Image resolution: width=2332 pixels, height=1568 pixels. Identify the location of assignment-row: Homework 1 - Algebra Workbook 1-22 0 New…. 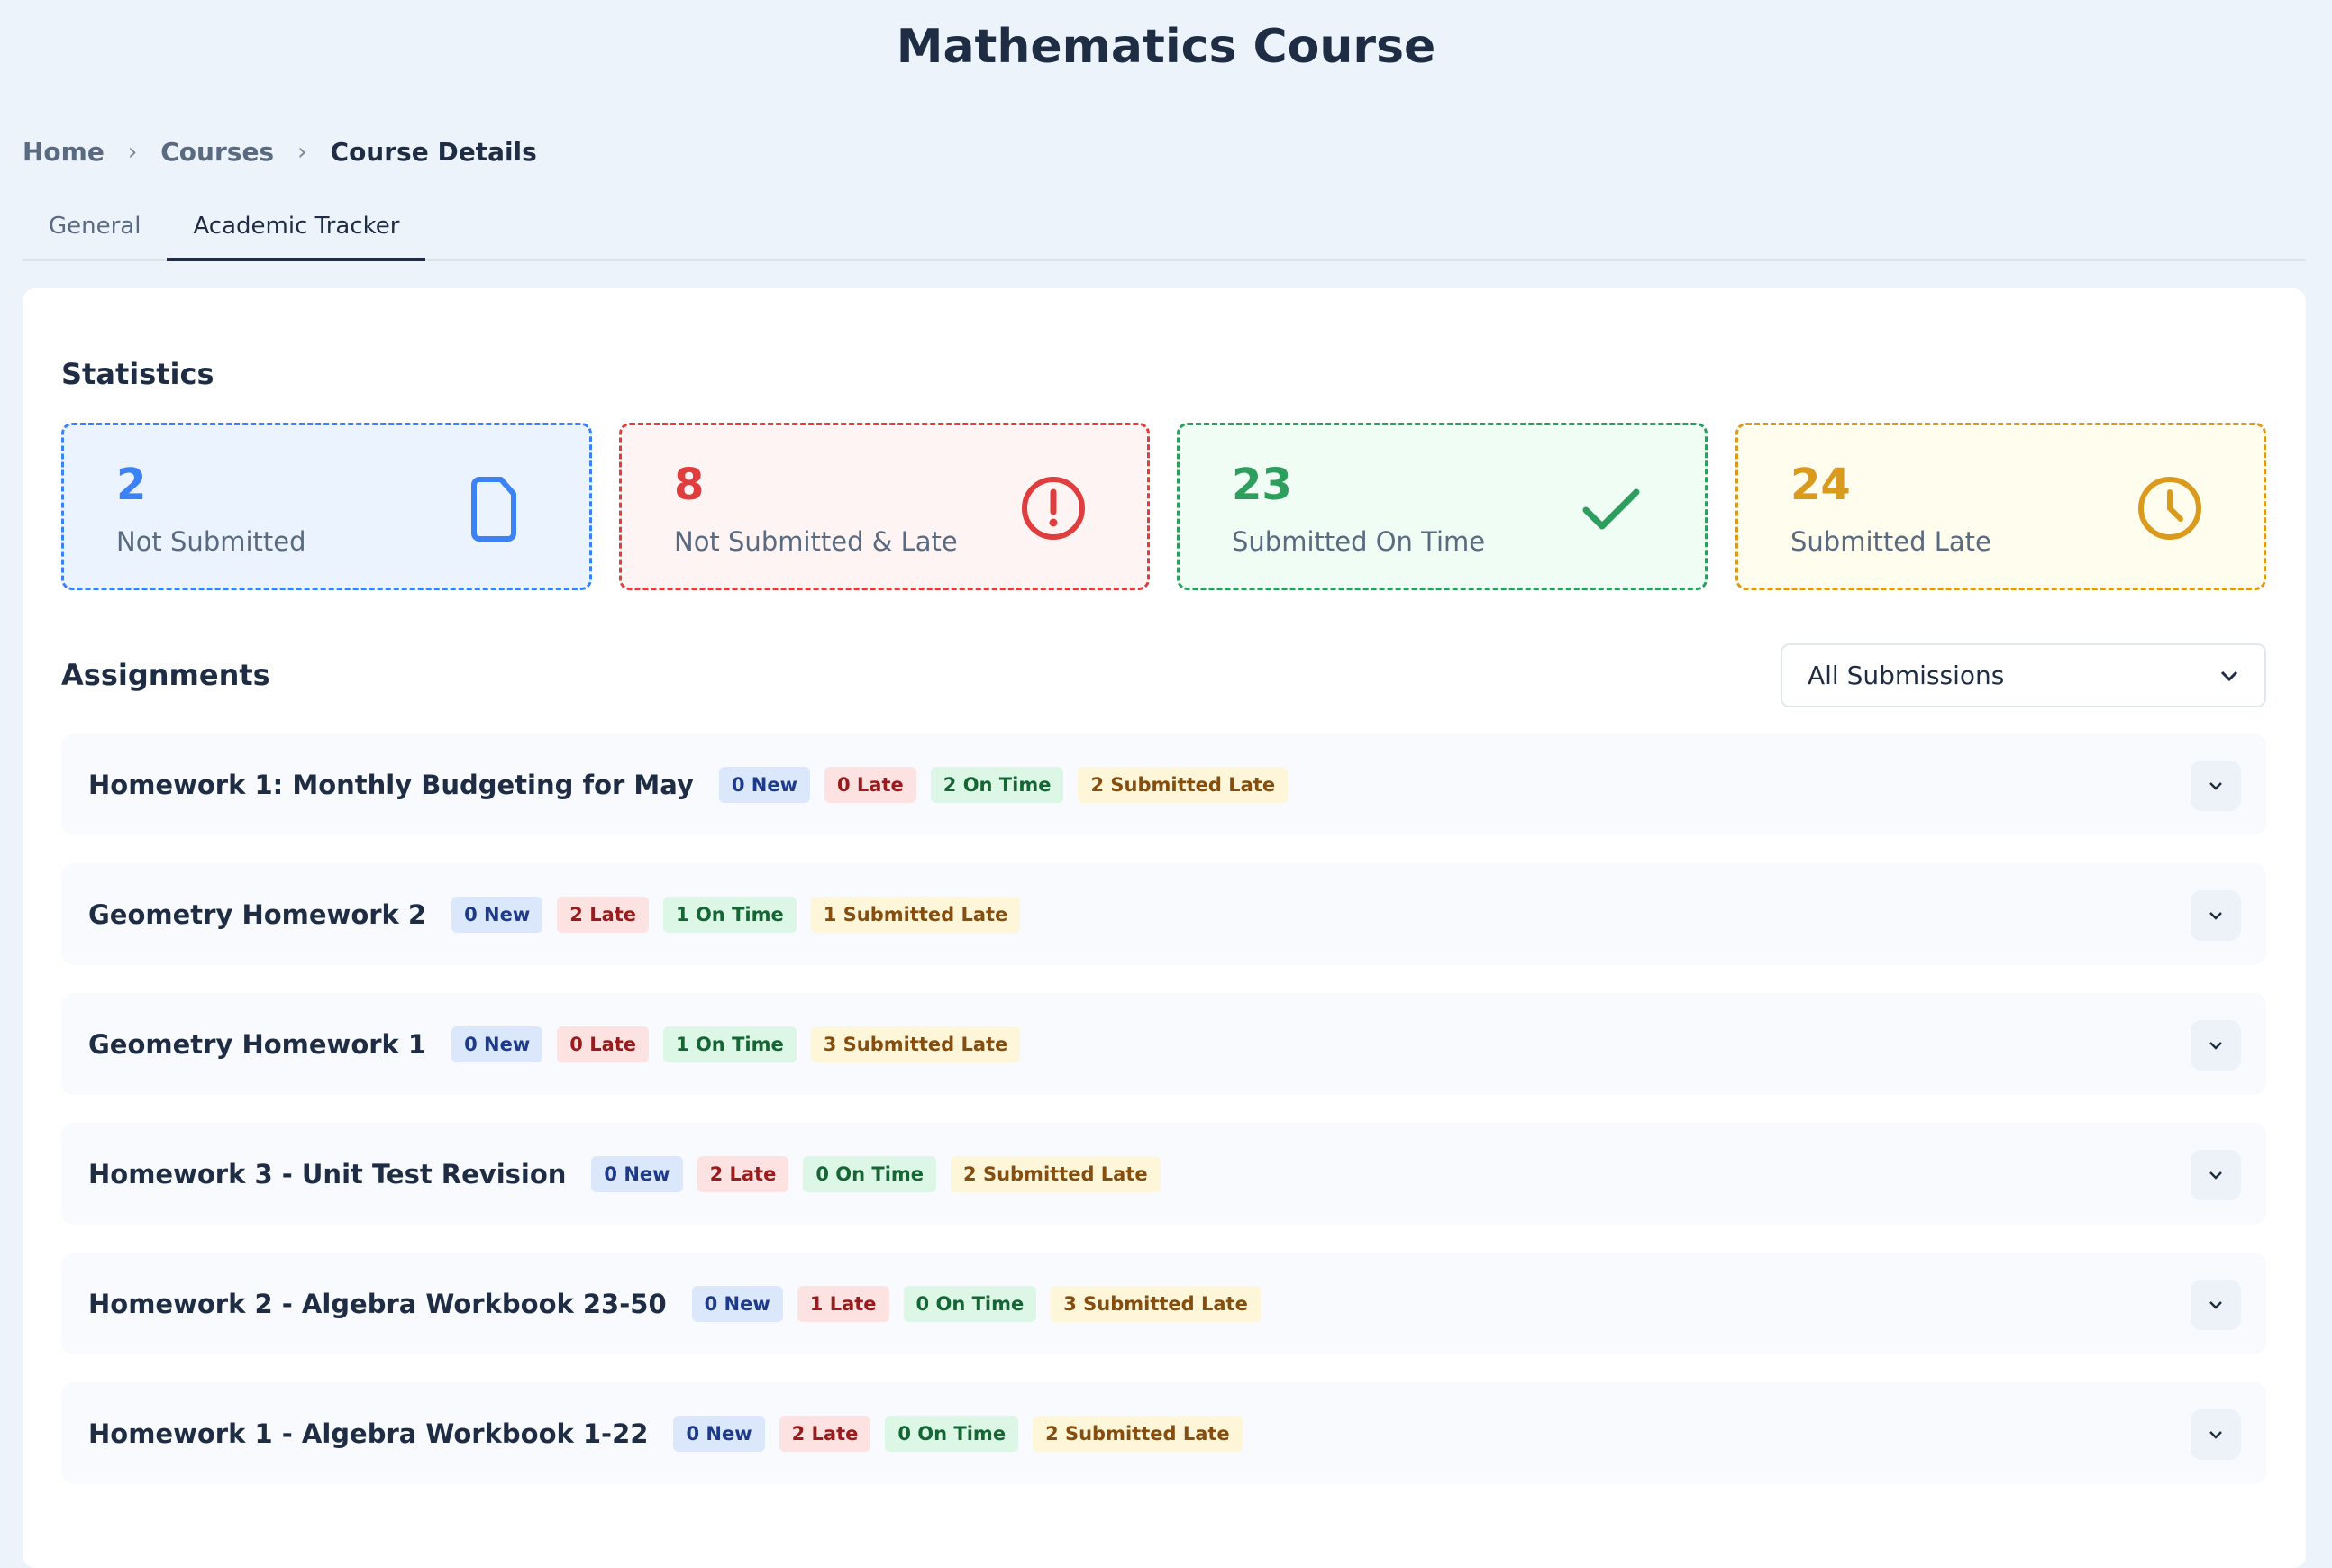
(1163, 1433).